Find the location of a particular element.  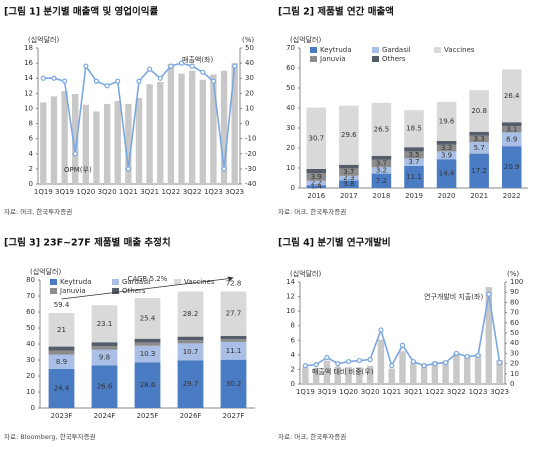

data-label: 28.2 is located at coordinates (191, 314).